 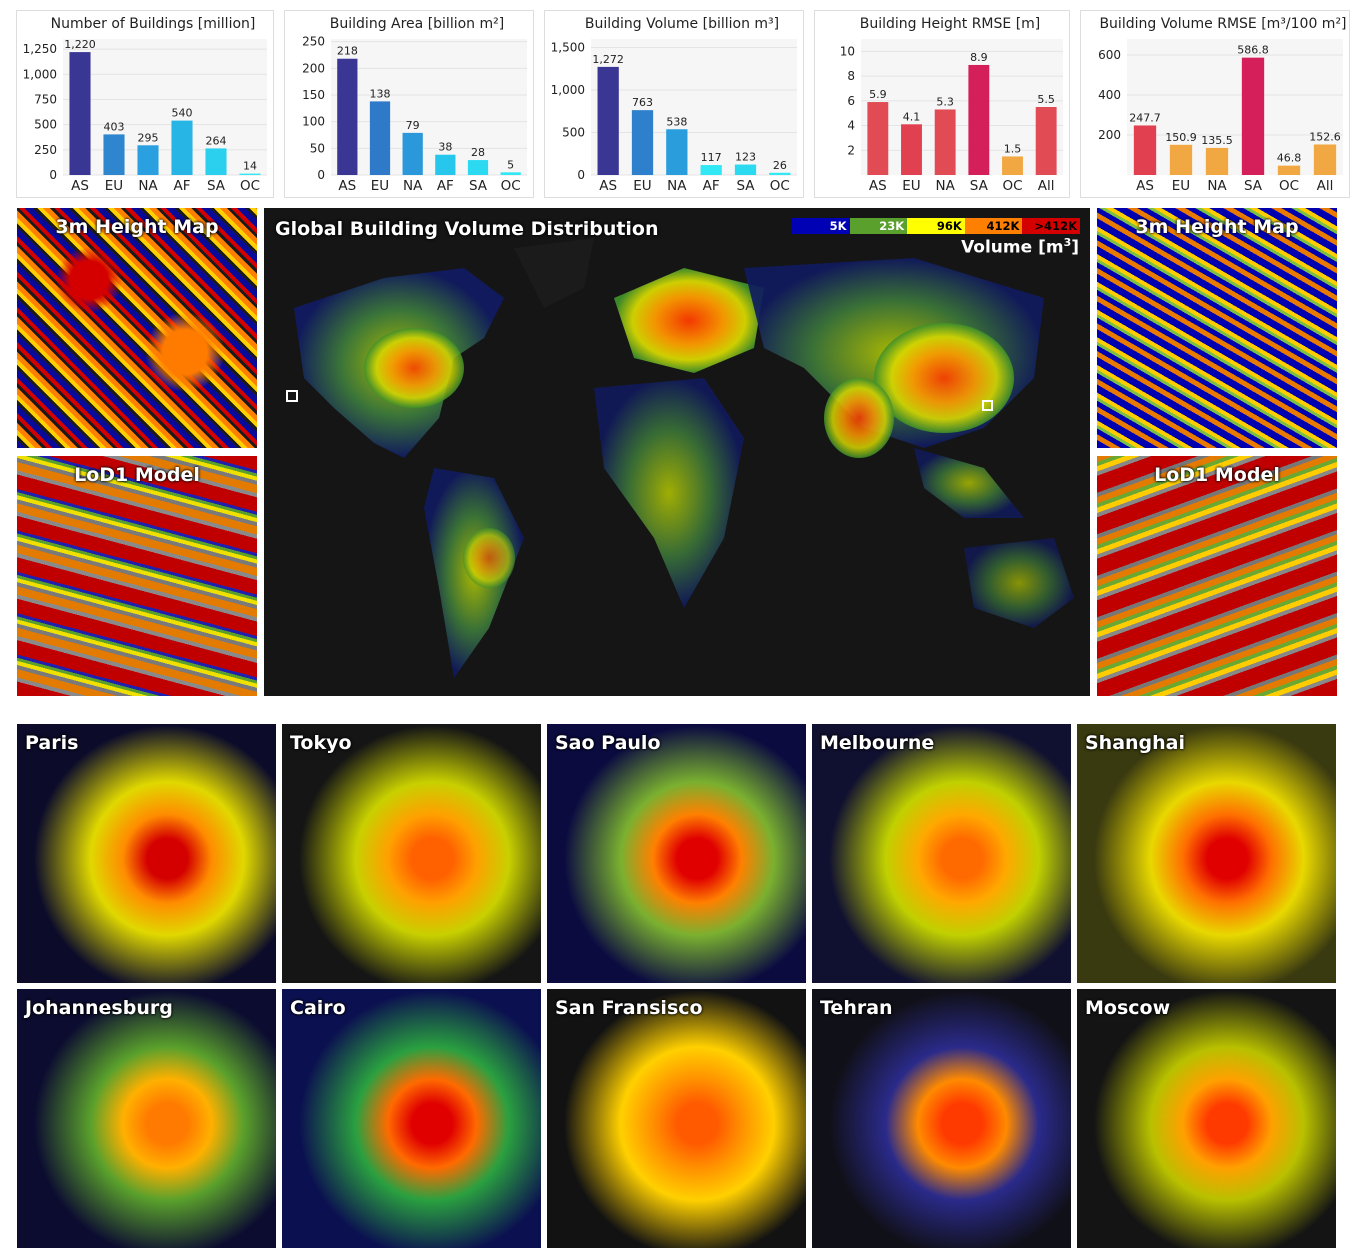 What do you see at coordinates (1325, 136) in the screenshot?
I see `data-label: 152.6` at bounding box center [1325, 136].